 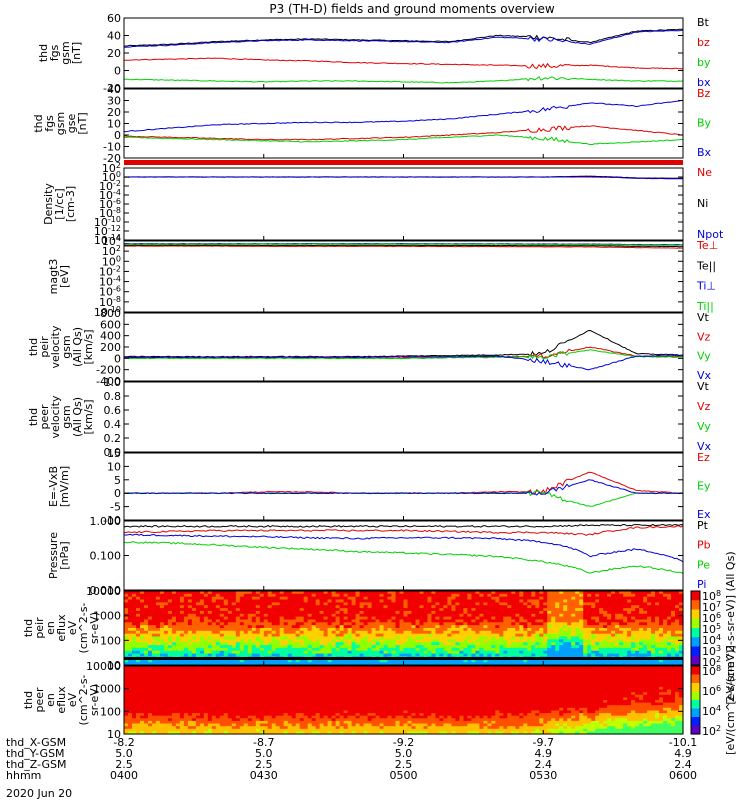 What do you see at coordinates (113, 410) in the screenshot?
I see `y-tick-label: 0.6` at bounding box center [113, 410].